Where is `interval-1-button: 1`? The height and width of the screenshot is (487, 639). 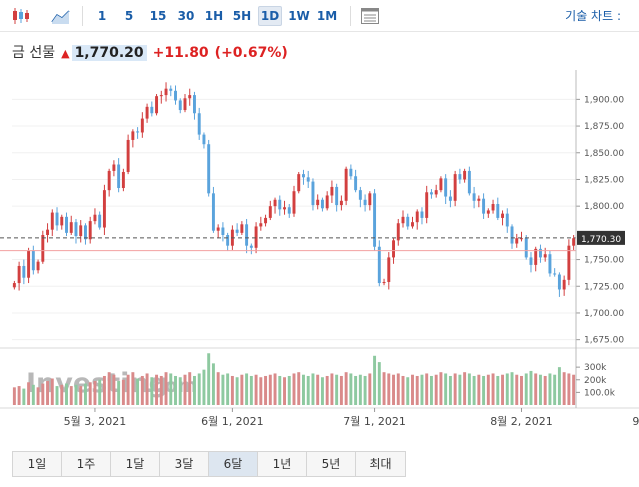 interval-1-button: 1 is located at coordinates (102, 16).